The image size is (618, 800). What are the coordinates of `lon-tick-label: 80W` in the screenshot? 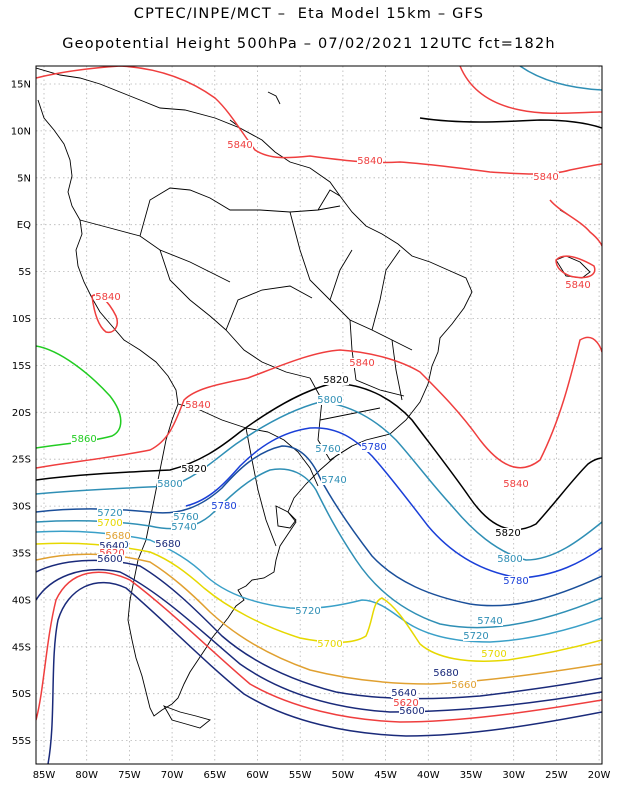 It's located at (86, 775).